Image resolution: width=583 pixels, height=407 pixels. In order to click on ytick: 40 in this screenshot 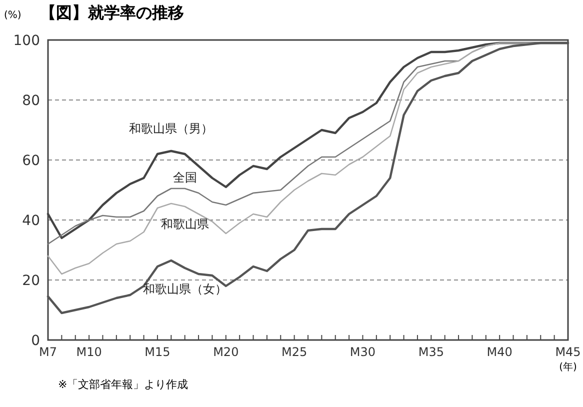, I will do `click(31, 221)`.